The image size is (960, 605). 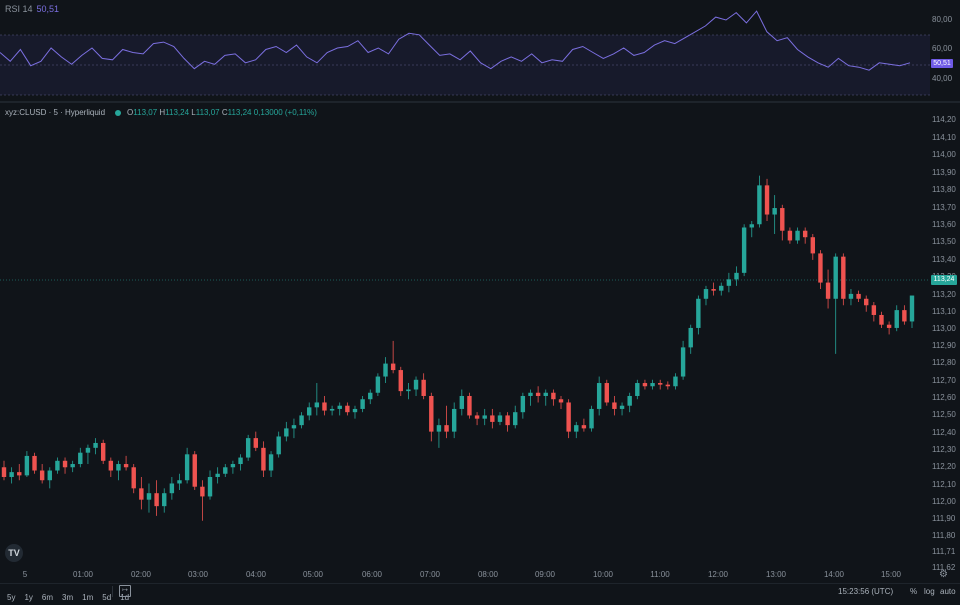 I want to click on high-value: 113,24, so click(x=177, y=112).